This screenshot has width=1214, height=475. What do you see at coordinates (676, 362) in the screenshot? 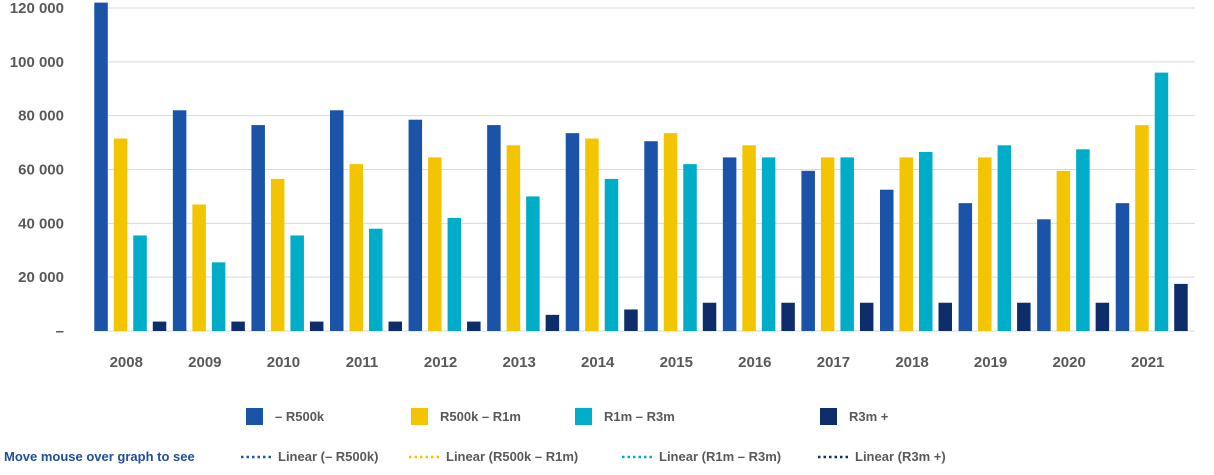
I see `x-tick-label: 2015` at bounding box center [676, 362].